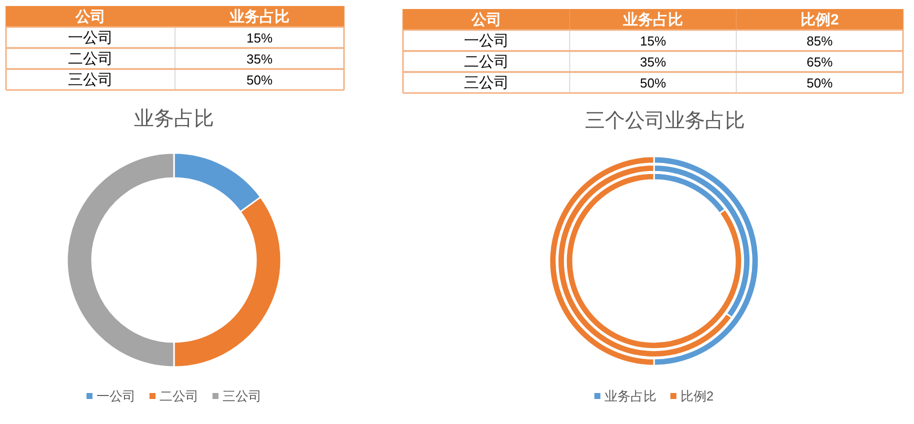 The width and height of the screenshot is (914, 424). Describe the element at coordinates (630, 396) in the screenshot. I see `legend-label: 业务占比` at that location.